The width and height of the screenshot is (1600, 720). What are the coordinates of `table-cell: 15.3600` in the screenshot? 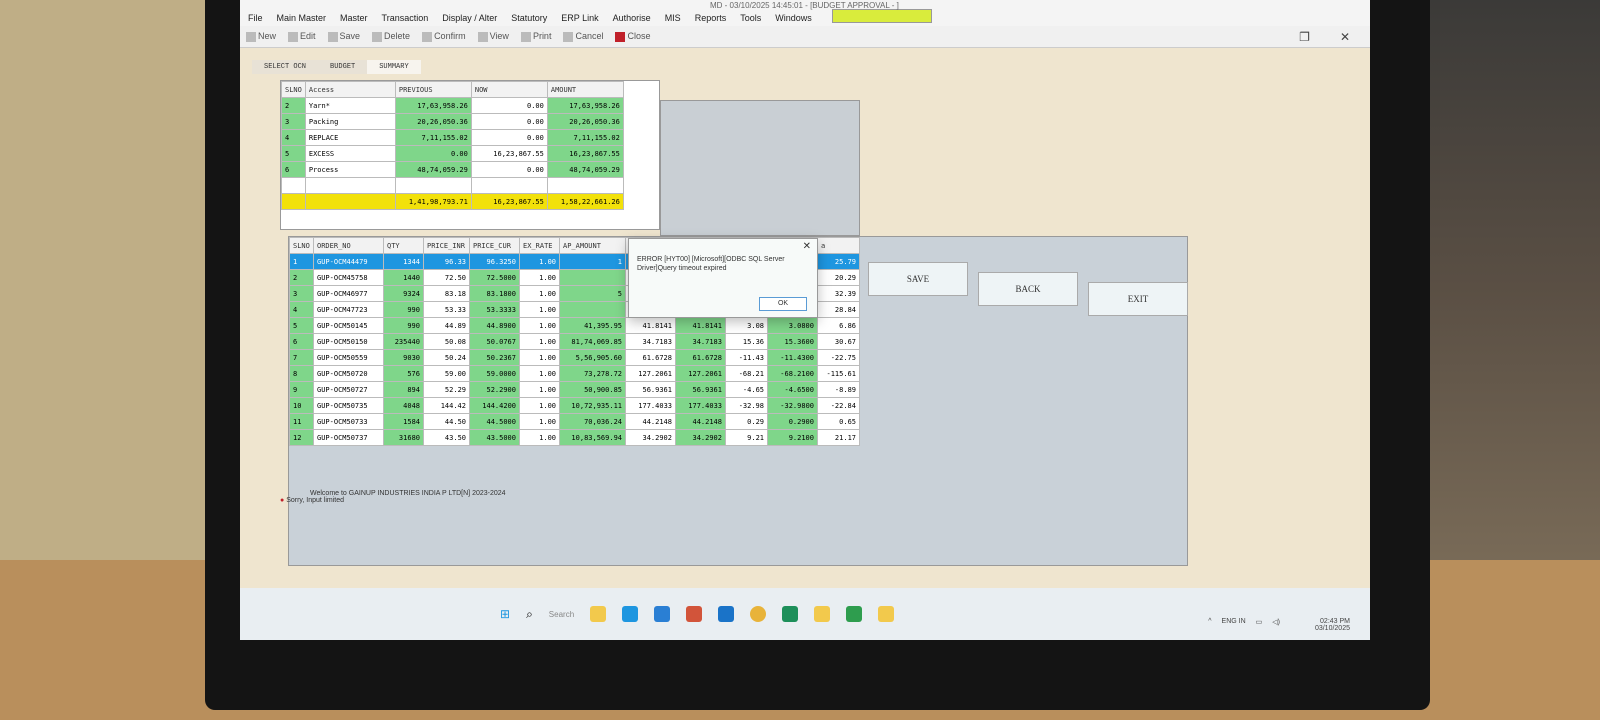 It's located at (792, 341).